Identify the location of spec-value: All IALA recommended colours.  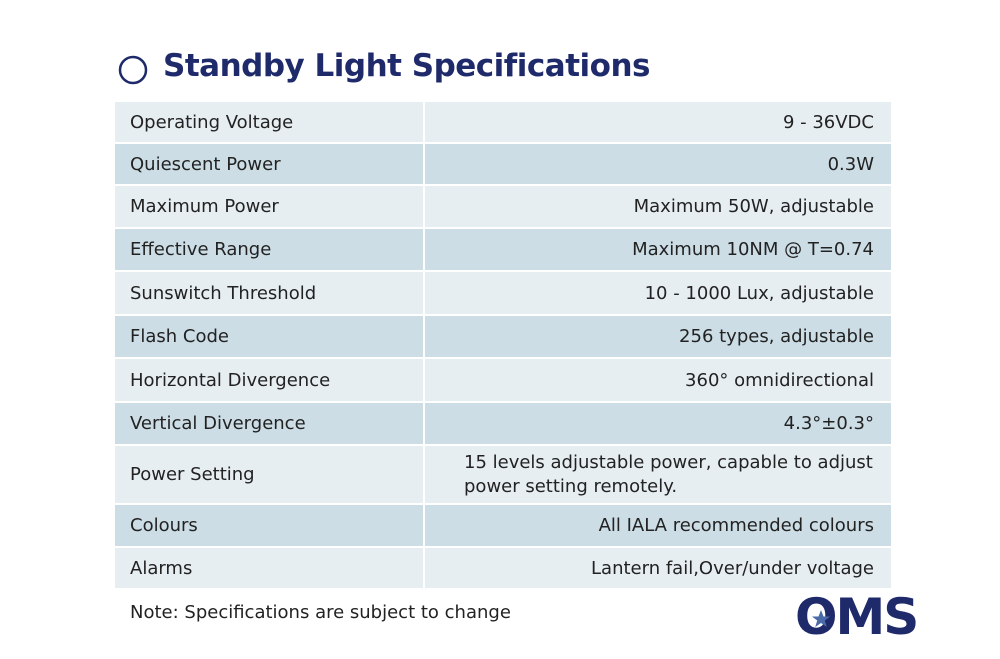
(658, 525).